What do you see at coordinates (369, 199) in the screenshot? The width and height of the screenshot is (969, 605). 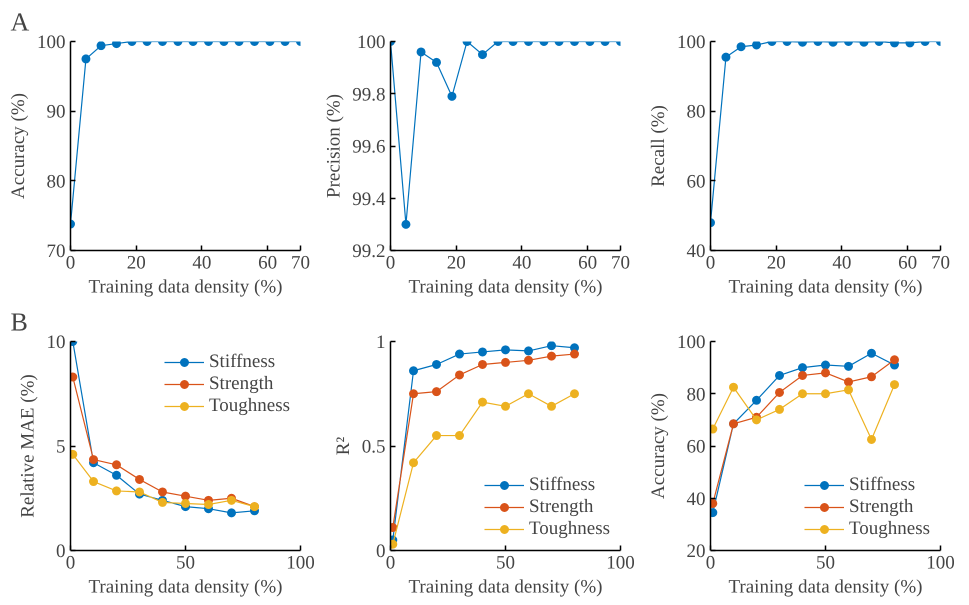 I see `y-tick-label: 99.4` at bounding box center [369, 199].